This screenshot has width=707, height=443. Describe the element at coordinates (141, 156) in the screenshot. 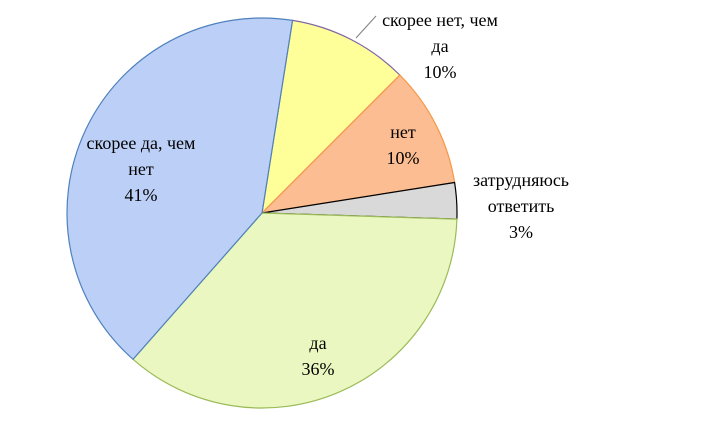

I see `category-label: скорее да, чем нет` at that location.